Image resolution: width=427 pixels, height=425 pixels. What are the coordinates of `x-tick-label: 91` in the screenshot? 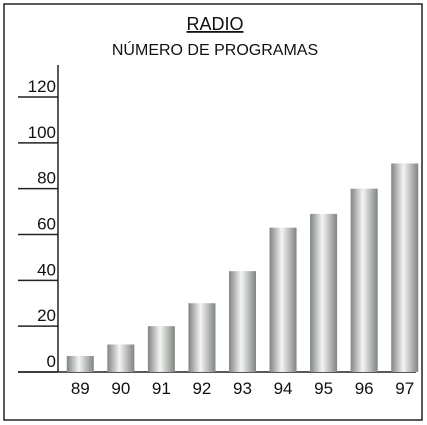 It's located at (161, 388).